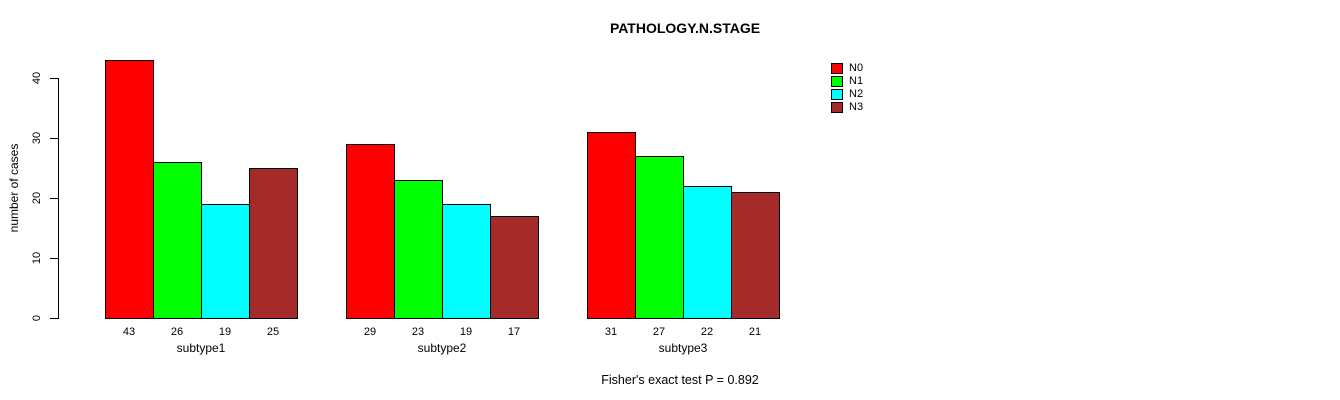 The width and height of the screenshot is (1340, 400). I want to click on category-label-subtype3: subtype3, so click(683, 348).